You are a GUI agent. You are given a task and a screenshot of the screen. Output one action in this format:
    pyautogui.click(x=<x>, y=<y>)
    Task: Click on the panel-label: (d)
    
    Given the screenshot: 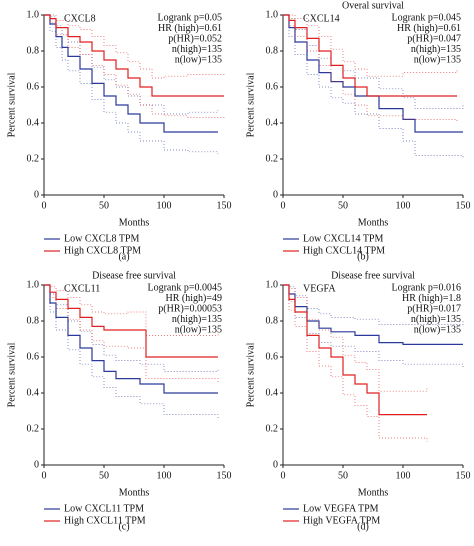 What is the action you would take?
    pyautogui.click(x=363, y=526)
    